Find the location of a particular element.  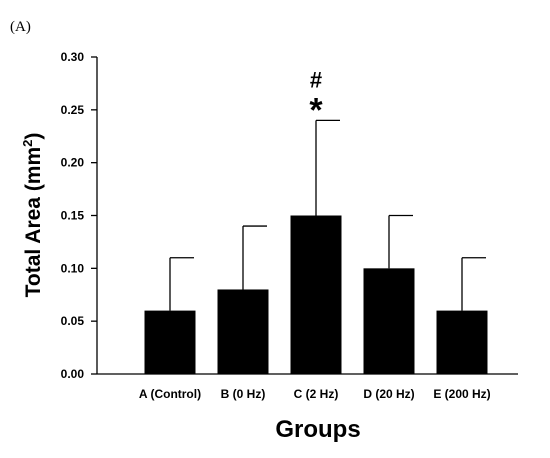

x-axis-title: Groups is located at coordinates (317, 429).